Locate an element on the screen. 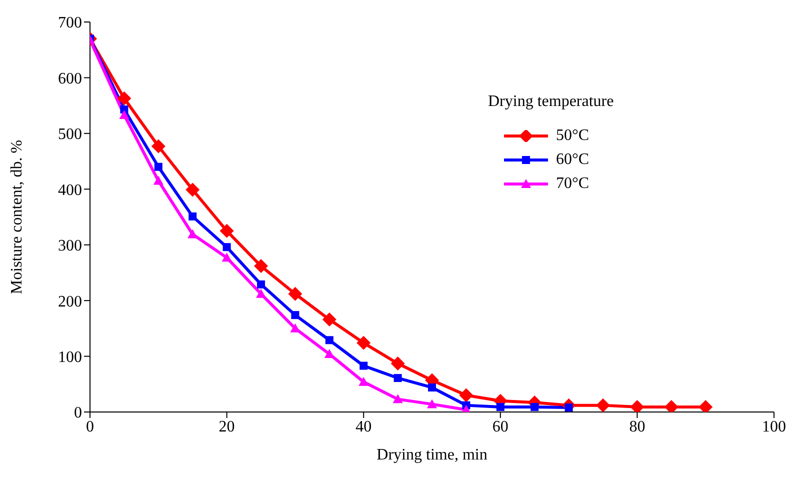 This screenshot has width=794, height=480. legend-label: 70°C is located at coordinates (573, 184).